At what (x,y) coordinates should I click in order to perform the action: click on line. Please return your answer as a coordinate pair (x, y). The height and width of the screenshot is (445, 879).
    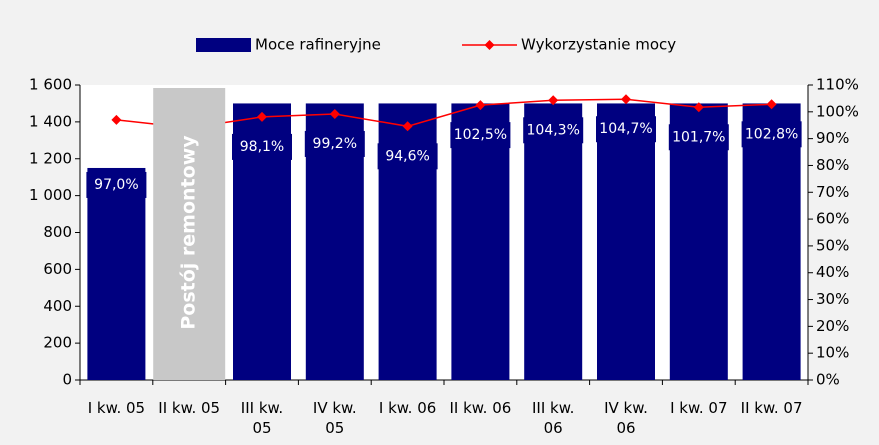
    Looking at the image, I should click on (444, 113).